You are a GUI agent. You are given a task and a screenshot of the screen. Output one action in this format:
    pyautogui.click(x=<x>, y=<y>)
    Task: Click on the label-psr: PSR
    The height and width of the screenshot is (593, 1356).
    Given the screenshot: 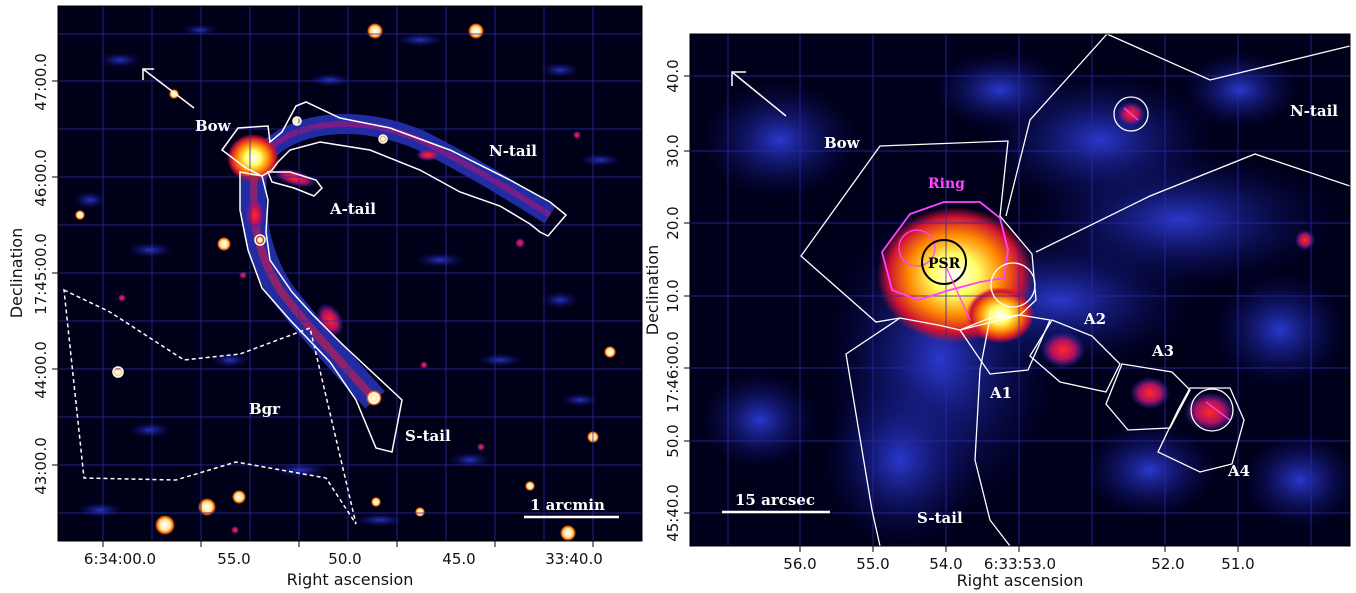 What is the action you would take?
    pyautogui.click(x=944, y=264)
    